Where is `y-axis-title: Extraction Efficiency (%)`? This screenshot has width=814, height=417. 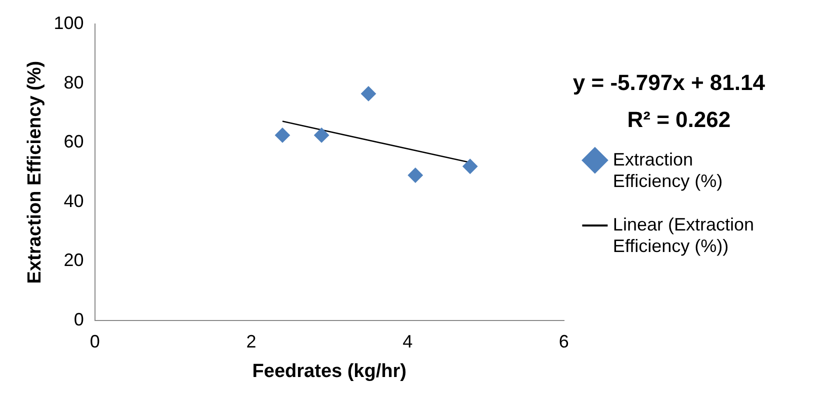 y-axis-title: Extraction Efficiency (%) is located at coordinates (35, 172).